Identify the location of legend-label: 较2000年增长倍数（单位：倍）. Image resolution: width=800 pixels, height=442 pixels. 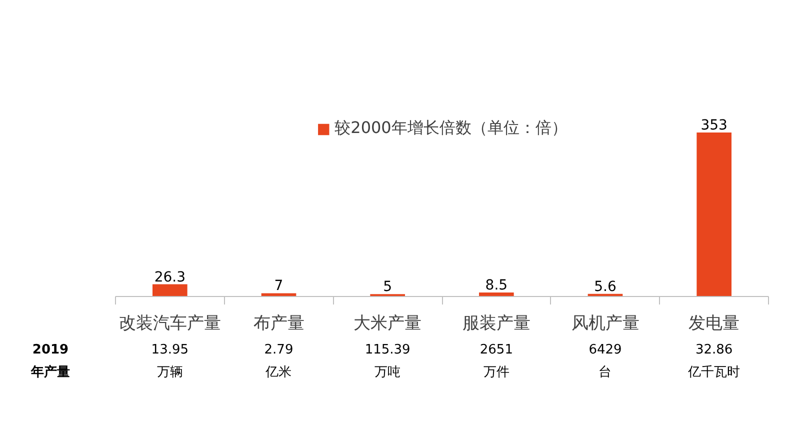
(451, 128).